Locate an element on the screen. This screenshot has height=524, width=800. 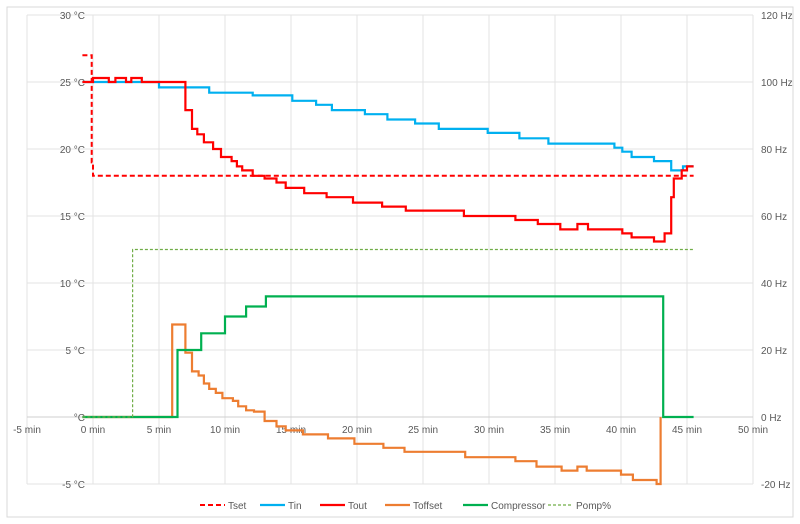
x-tick-label: 5 min is located at coordinates (159, 430).